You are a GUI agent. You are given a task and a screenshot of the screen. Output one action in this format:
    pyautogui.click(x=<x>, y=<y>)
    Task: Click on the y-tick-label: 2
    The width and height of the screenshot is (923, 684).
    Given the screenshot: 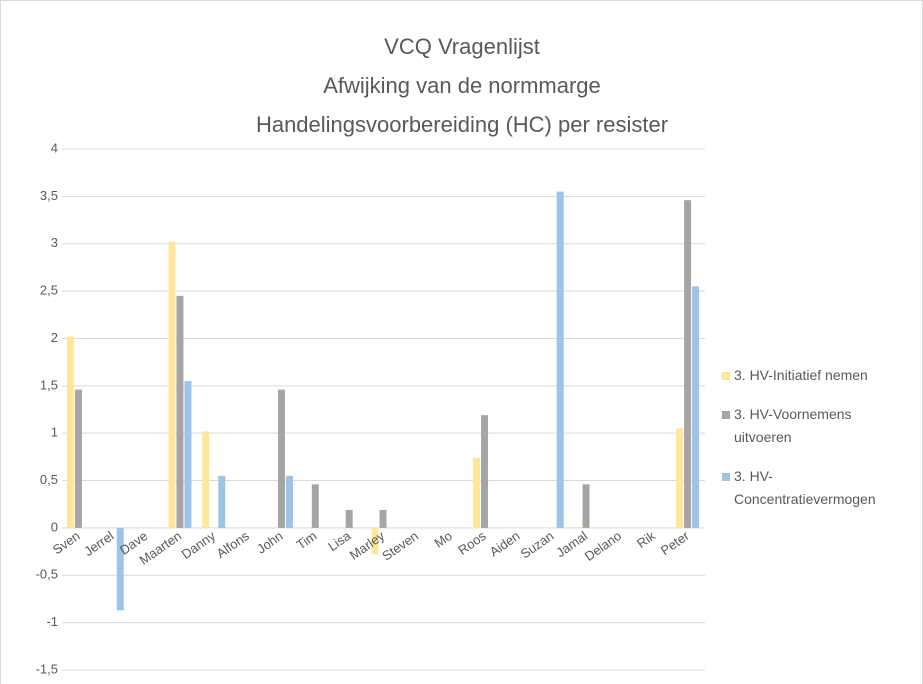 What is the action you would take?
    pyautogui.click(x=54, y=337)
    